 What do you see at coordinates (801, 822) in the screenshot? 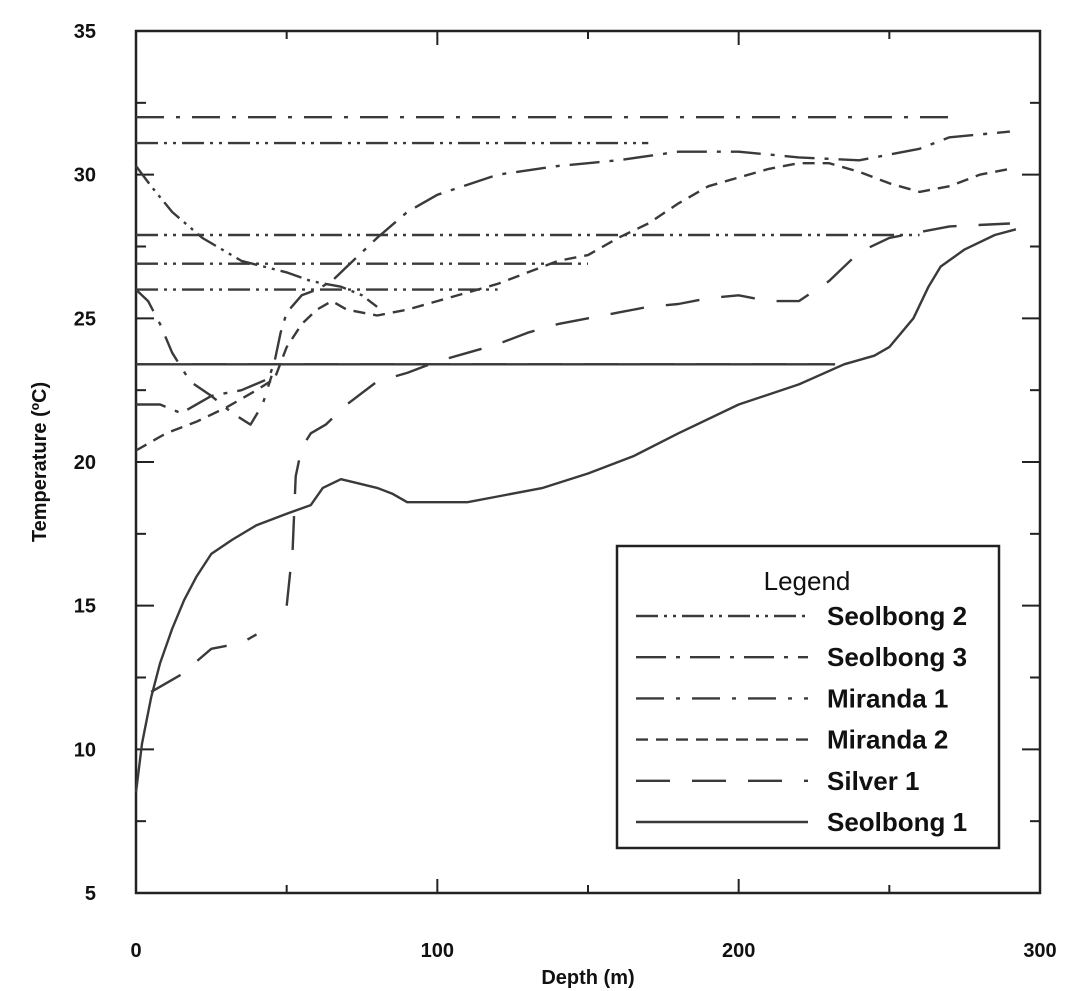
I see `legend-entry: Seolbong 1` at bounding box center [801, 822].